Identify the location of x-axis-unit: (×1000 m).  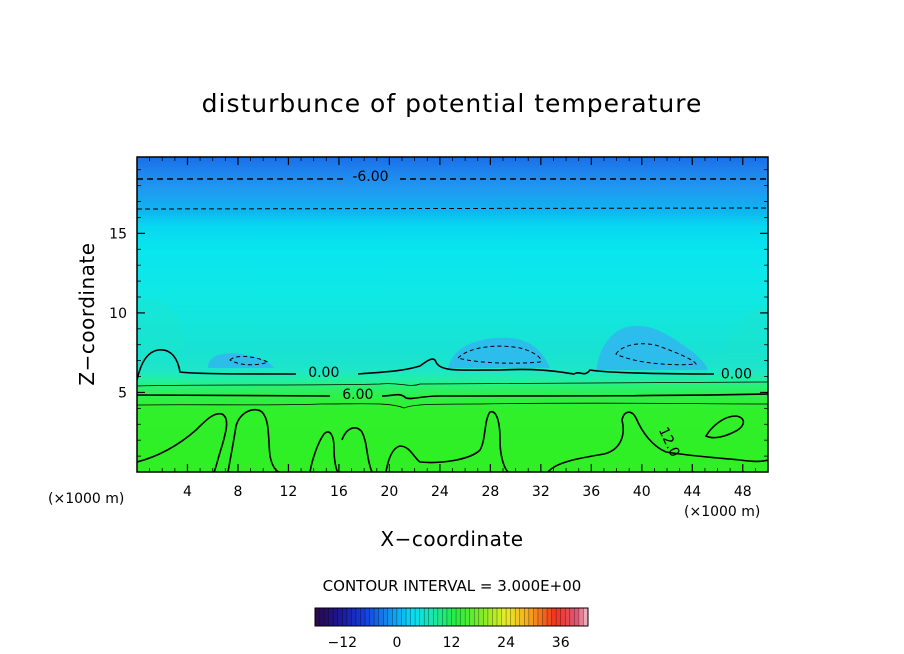
(722, 512).